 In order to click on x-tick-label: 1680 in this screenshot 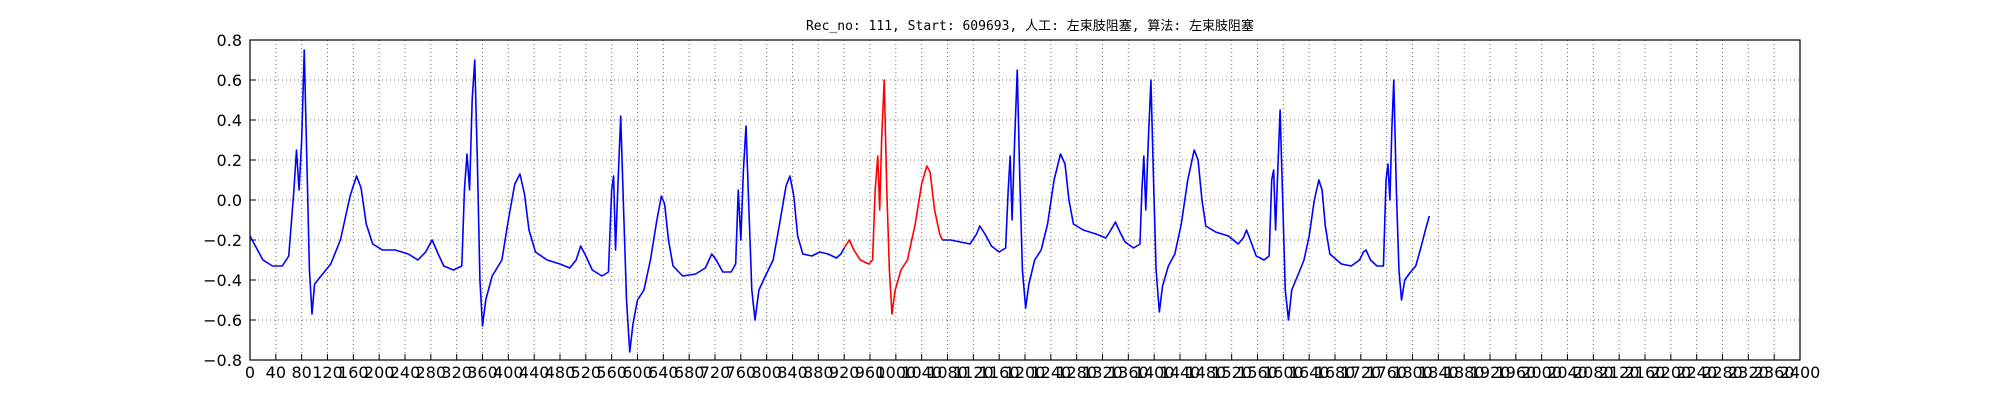, I will do `click(1335, 372)`.